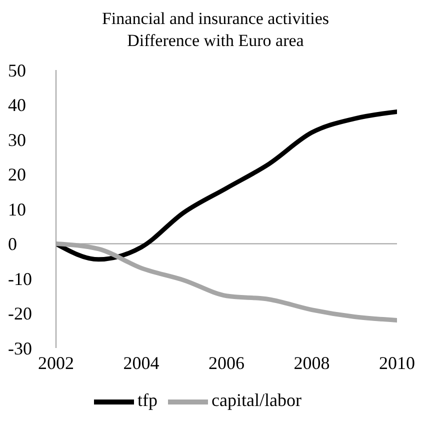 This screenshot has height=439, width=431. What do you see at coordinates (215, 19) in the screenshot?
I see `chart-title: Financial and insurance activities` at bounding box center [215, 19].